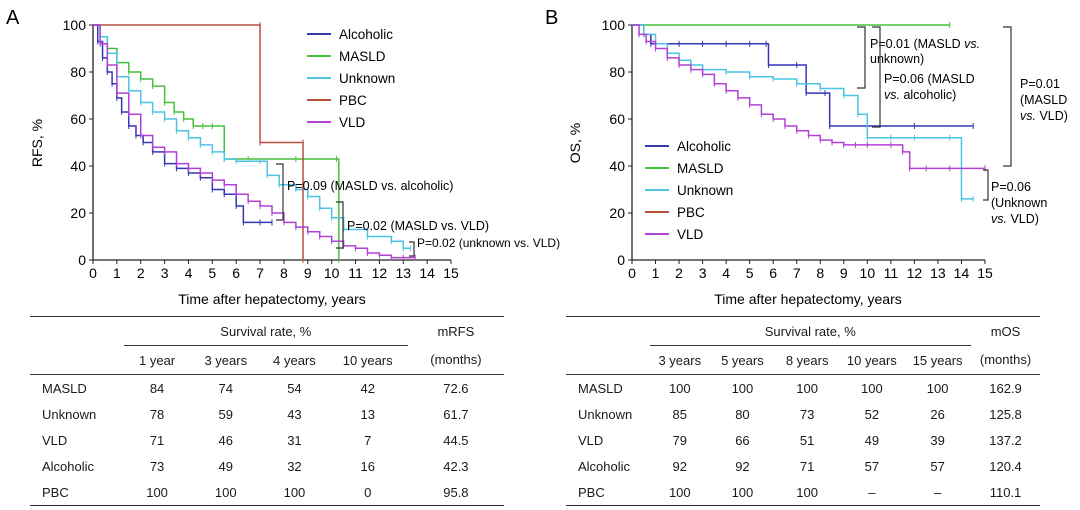 The height and width of the screenshot is (510, 1080). What do you see at coordinates (551, 18) in the screenshot?
I see `panel-label-b: B` at bounding box center [551, 18].